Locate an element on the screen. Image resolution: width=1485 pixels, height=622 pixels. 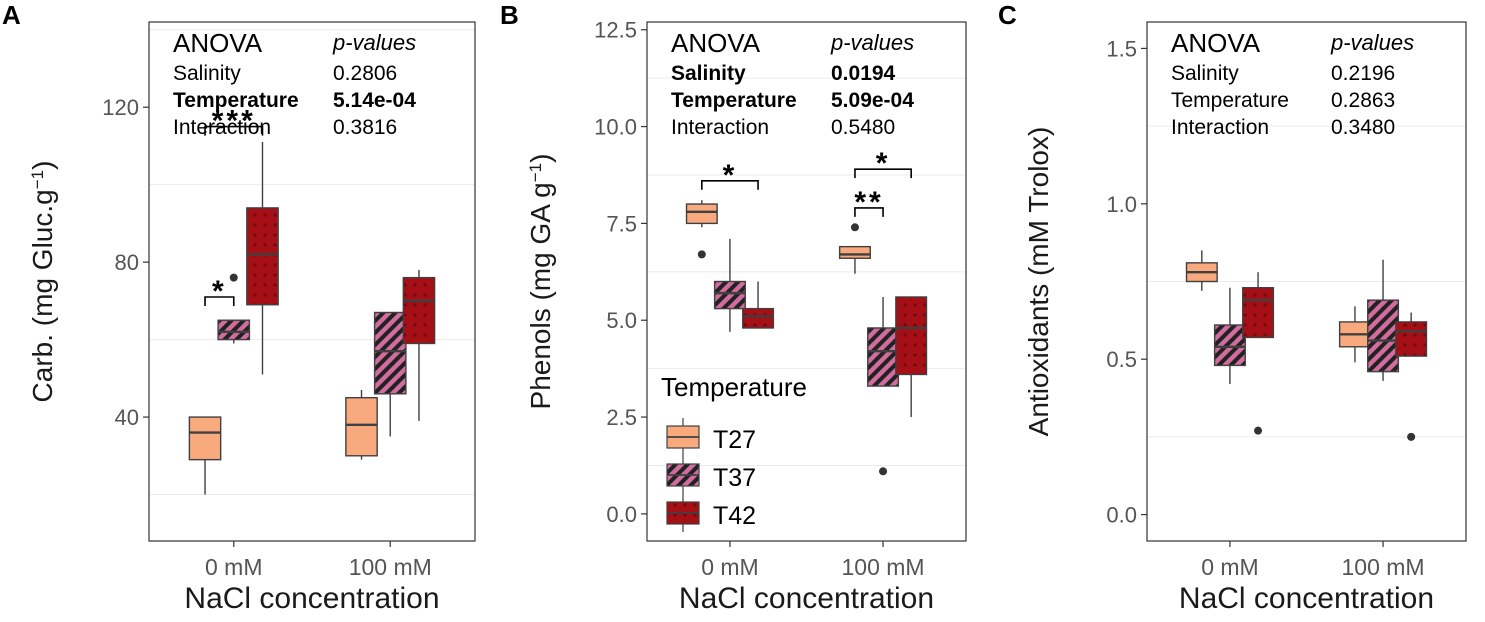
significance-bracket: ** is located at coordinates (869, 202).